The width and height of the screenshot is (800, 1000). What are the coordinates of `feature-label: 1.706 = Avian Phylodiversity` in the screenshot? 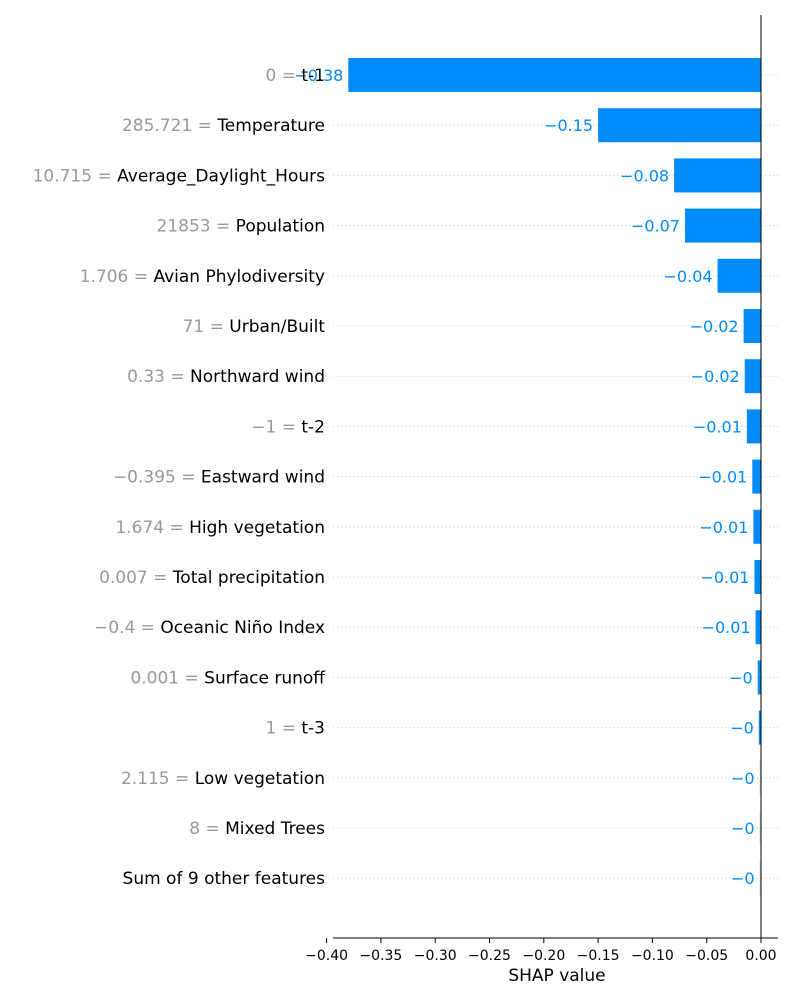 It's located at (202, 277).